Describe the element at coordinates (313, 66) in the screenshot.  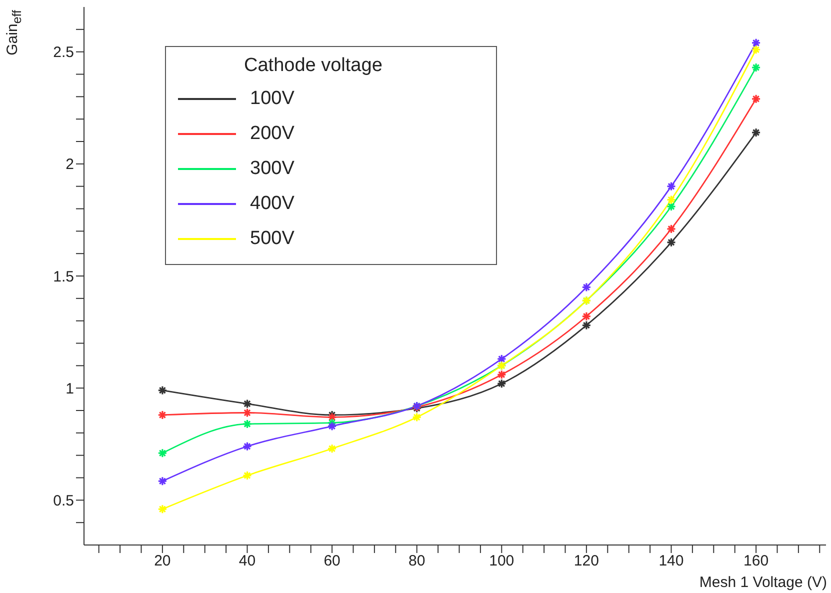
I see `legend-title: Cathode voltage` at that location.